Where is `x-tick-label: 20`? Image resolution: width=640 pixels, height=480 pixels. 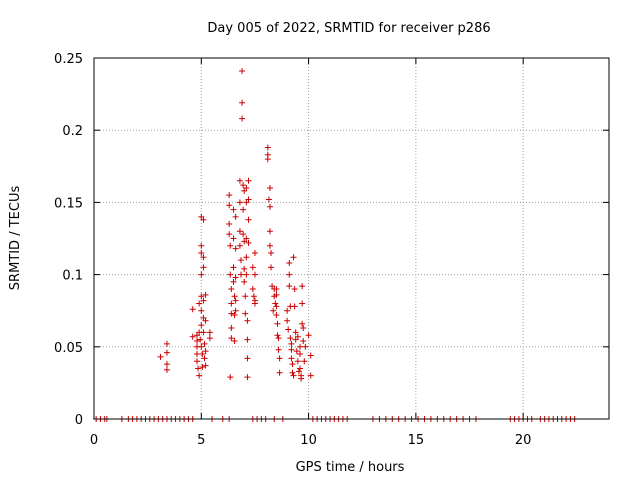 x-tick-label: 20 is located at coordinates (523, 440).